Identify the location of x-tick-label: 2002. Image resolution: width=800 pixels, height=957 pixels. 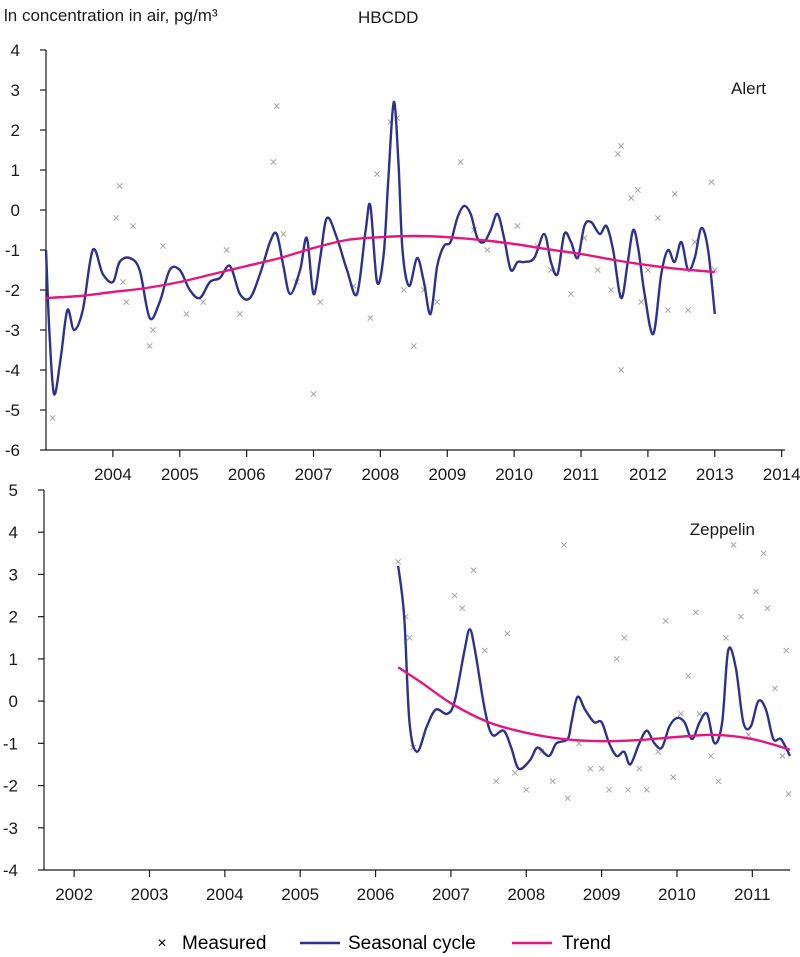
(74, 894).